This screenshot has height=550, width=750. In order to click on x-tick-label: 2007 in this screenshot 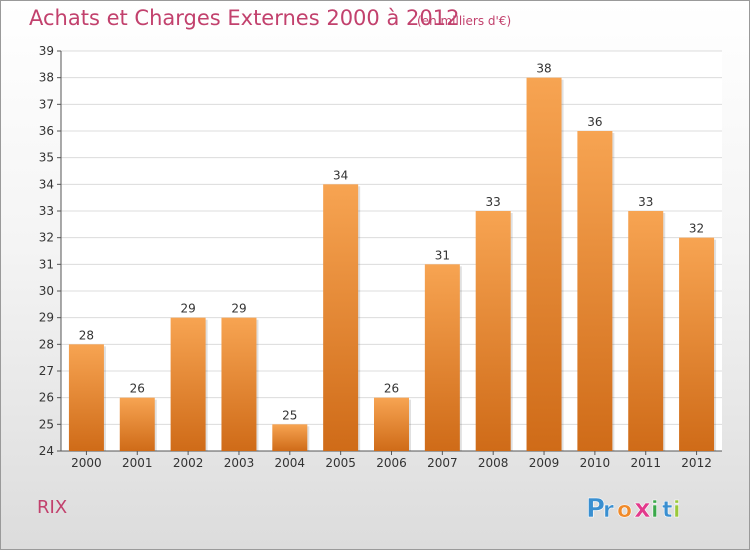, I will do `click(442, 463)`.